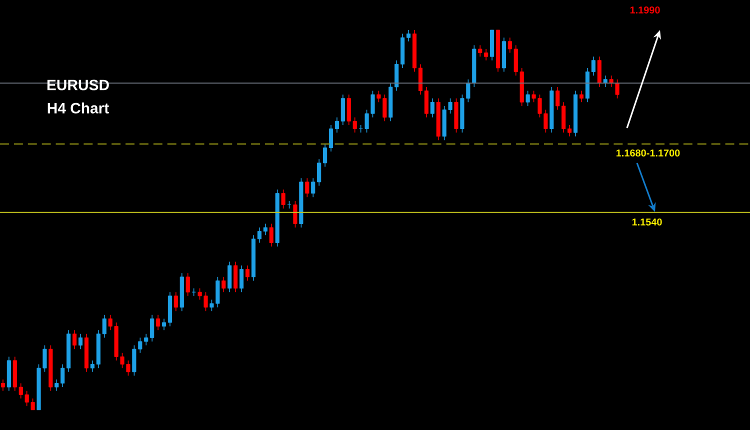  What do you see at coordinates (645, 10) in the screenshot?
I see `text: 1.1990` at bounding box center [645, 10].